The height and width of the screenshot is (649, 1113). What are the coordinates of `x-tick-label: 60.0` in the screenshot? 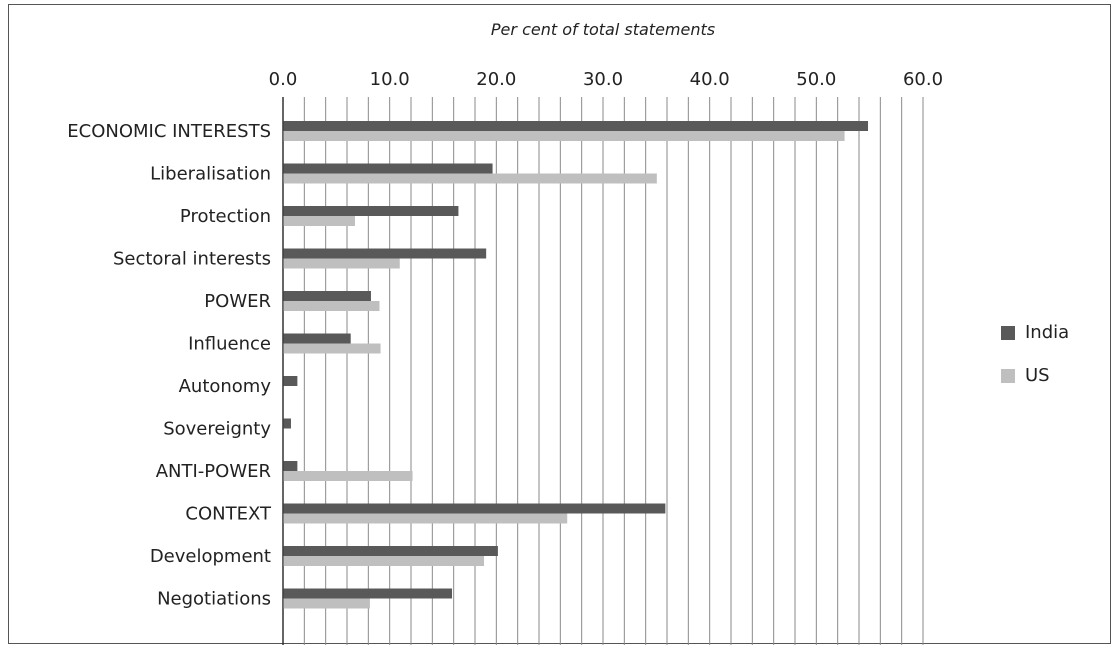 It's located at (923, 79).